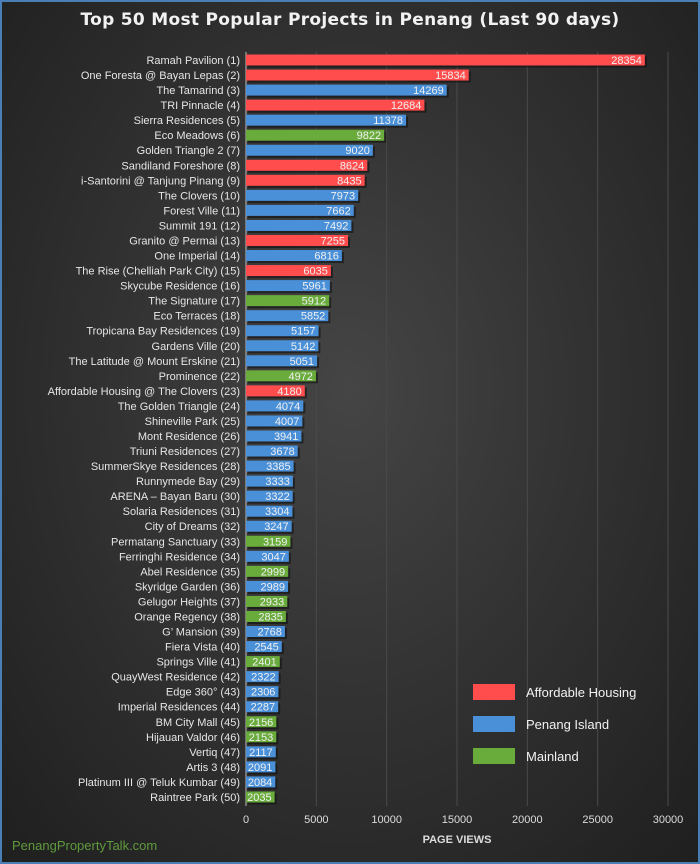  Describe the element at coordinates (199, 377) in the screenshot. I see `category-label: Prominence (22)` at that location.